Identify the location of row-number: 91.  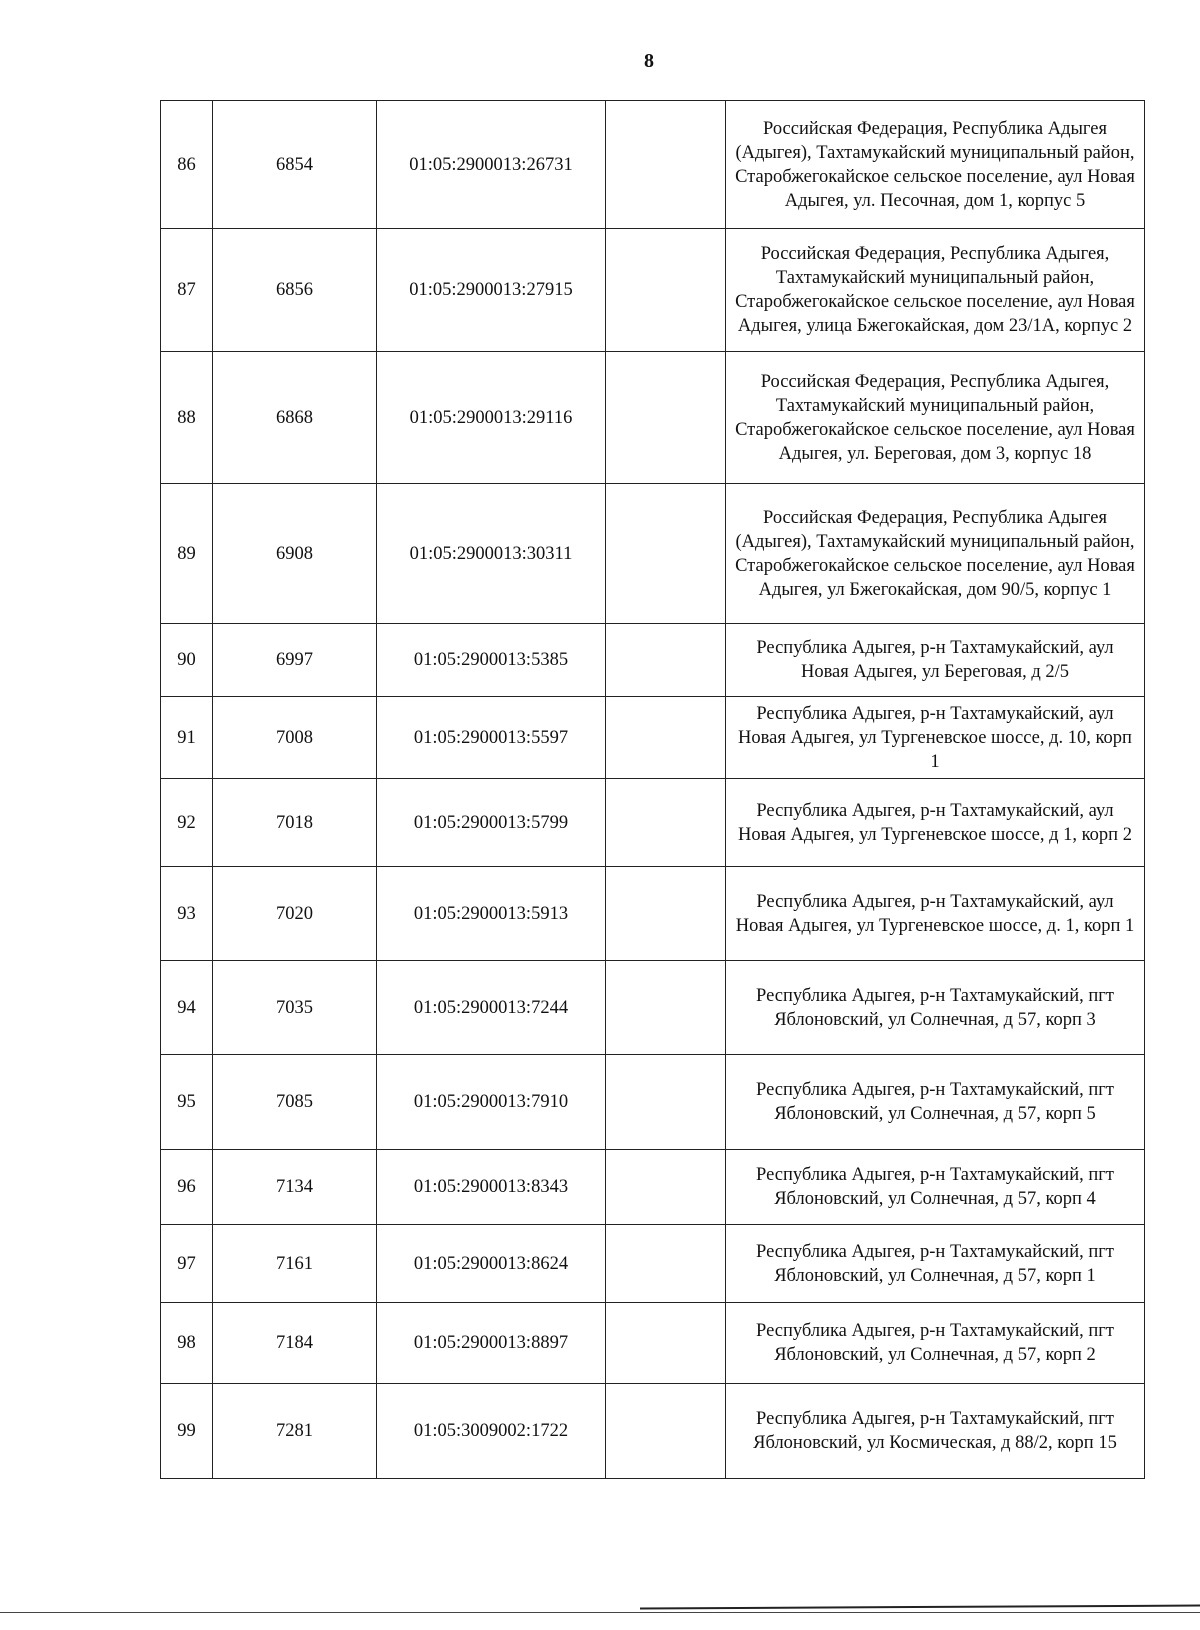
(186, 737).